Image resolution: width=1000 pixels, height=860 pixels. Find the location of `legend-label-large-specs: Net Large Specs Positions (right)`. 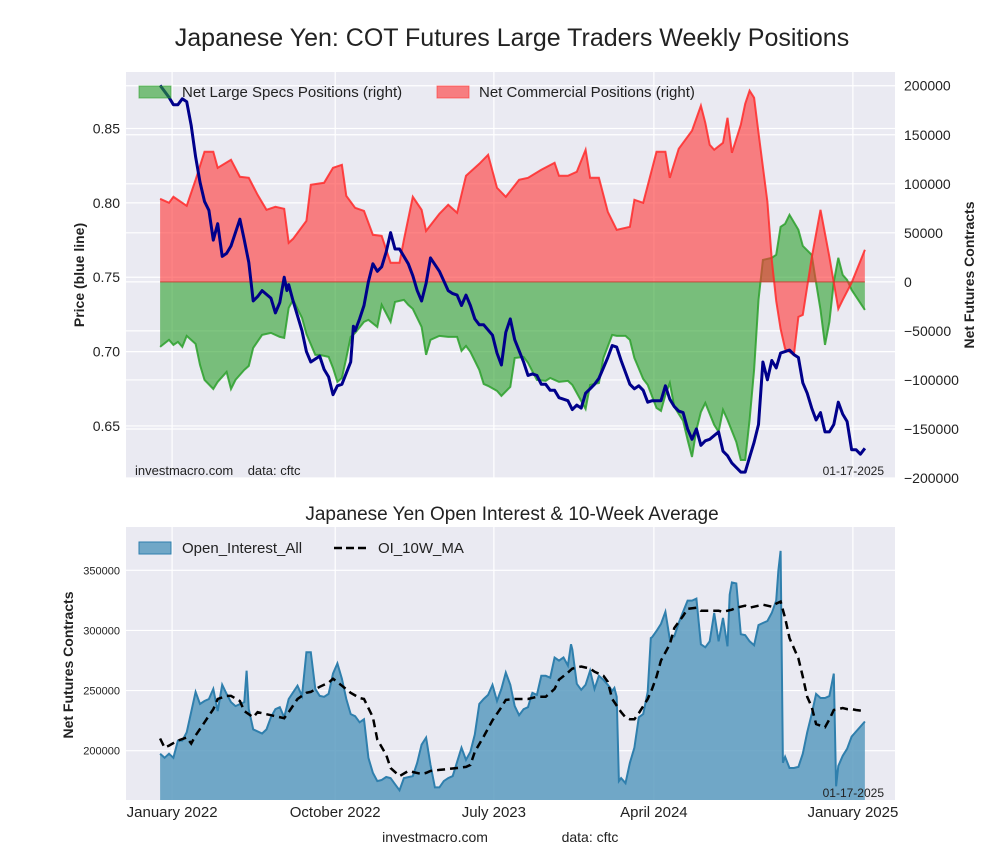

legend-label-large-specs: Net Large Specs Positions (right) is located at coordinates (292, 92).